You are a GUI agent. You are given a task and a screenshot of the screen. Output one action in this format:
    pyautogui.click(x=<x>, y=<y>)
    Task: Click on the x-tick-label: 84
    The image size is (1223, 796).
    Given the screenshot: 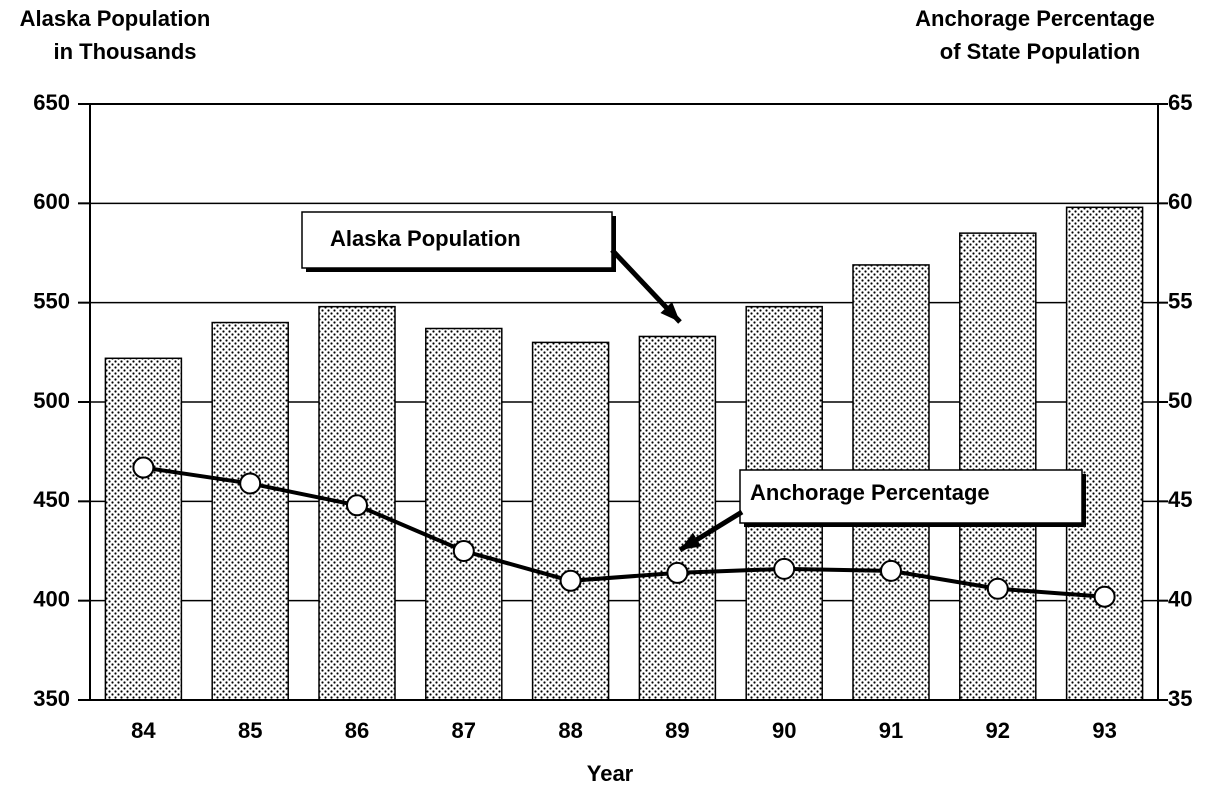 What is the action you would take?
    pyautogui.click(x=143, y=730)
    